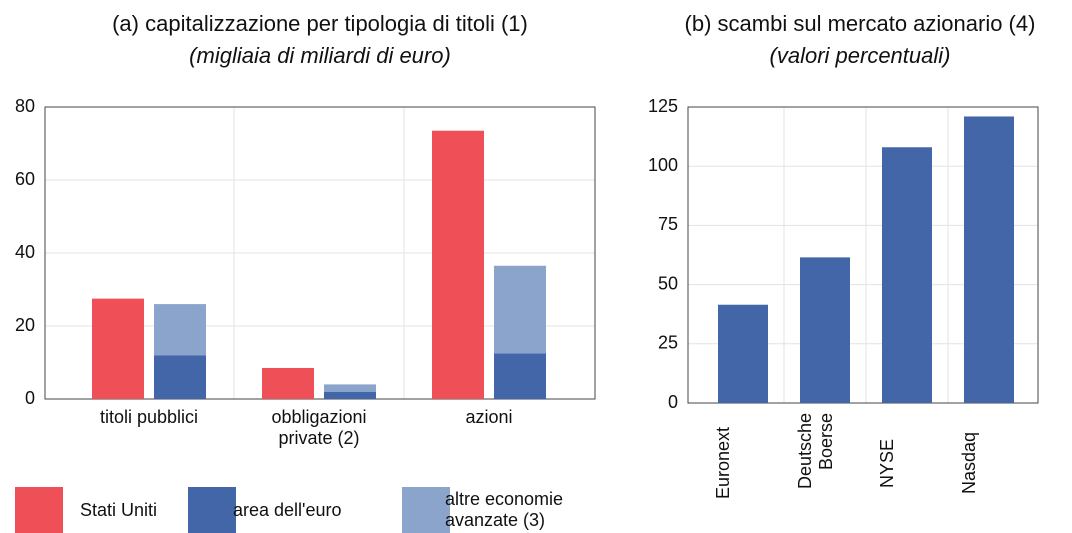 The height and width of the screenshot is (533, 1072). Describe the element at coordinates (969, 463) in the screenshot. I see `x-tick-label: Nasdaq` at that location.